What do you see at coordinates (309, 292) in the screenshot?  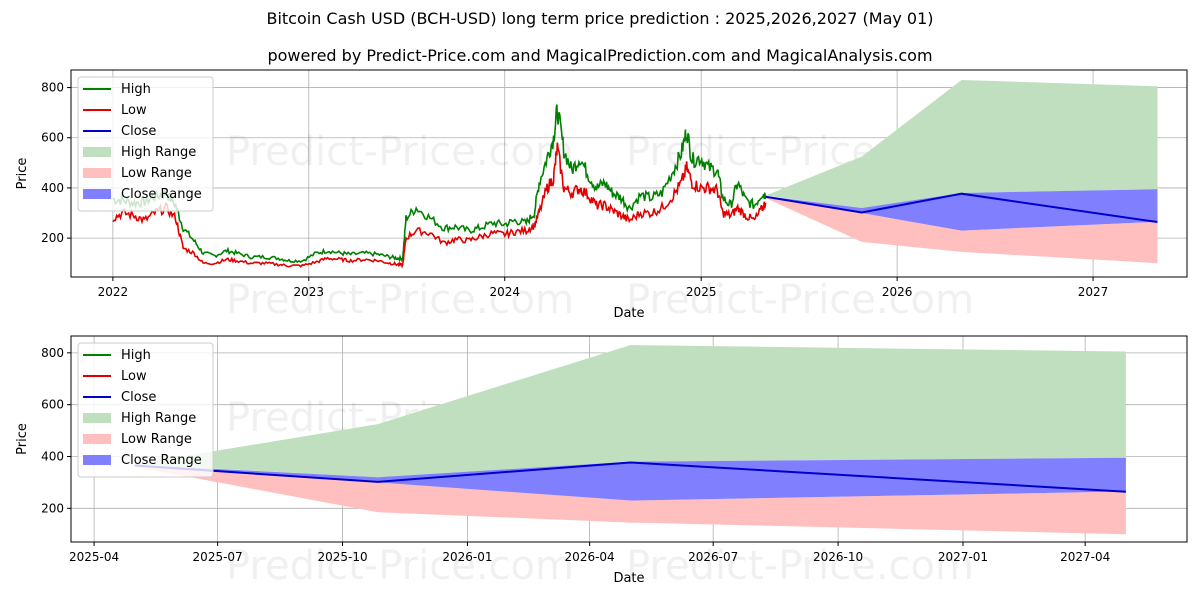 I see `x-tick-label: 2023` at bounding box center [309, 292].